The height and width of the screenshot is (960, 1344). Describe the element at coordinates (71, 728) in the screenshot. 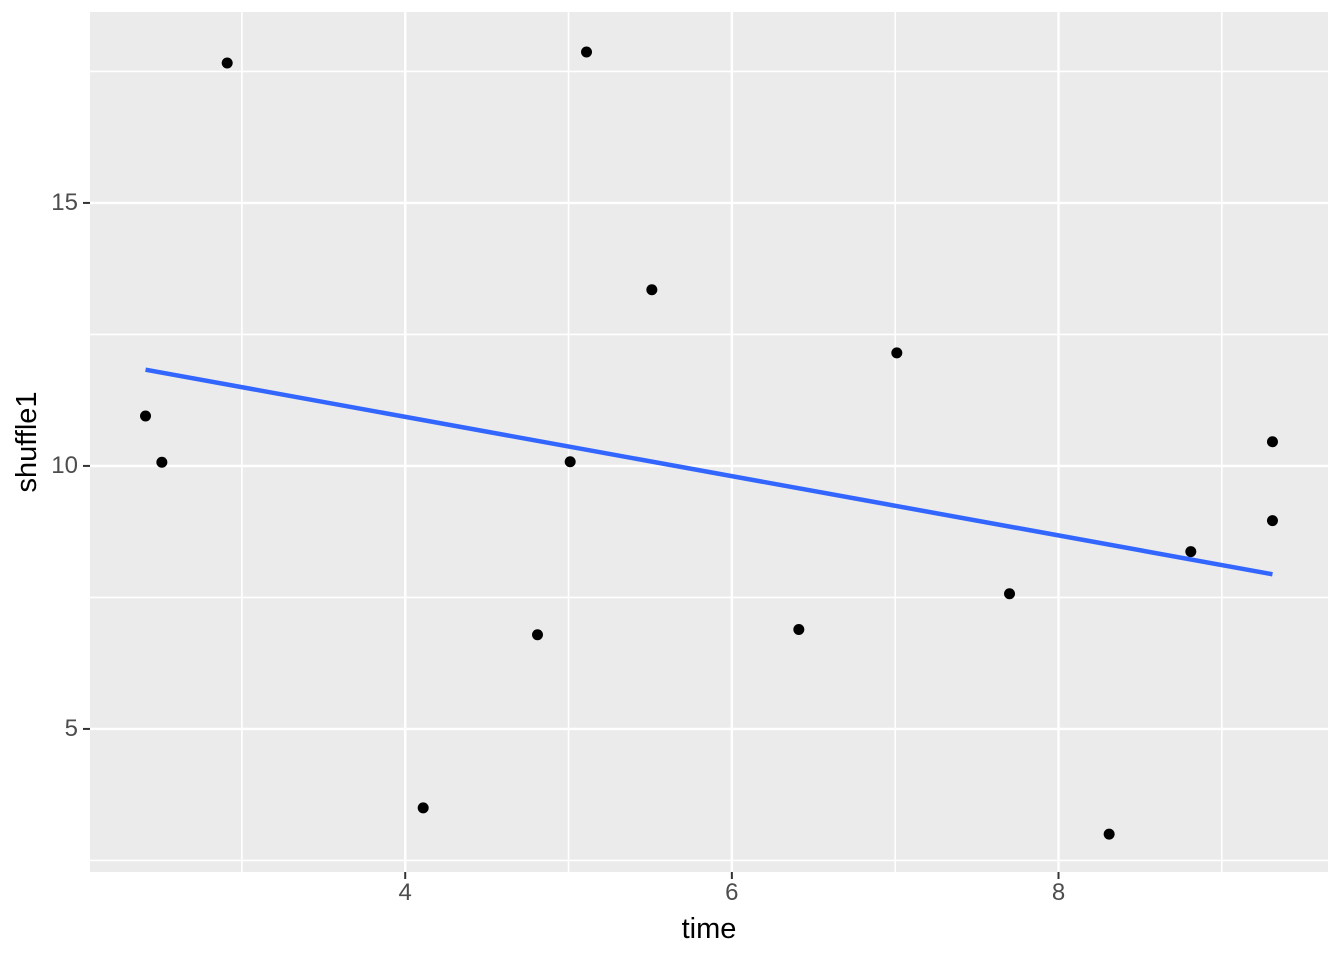

I see `y-tick-label: 5` at that location.